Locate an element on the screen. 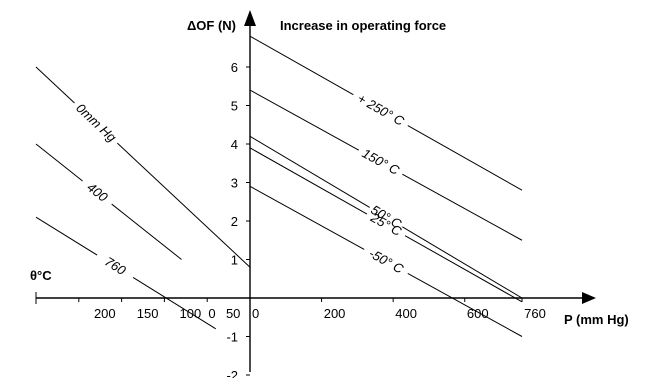 This screenshot has width=646, height=378. y-tick-label: 5 is located at coordinates (234, 106).